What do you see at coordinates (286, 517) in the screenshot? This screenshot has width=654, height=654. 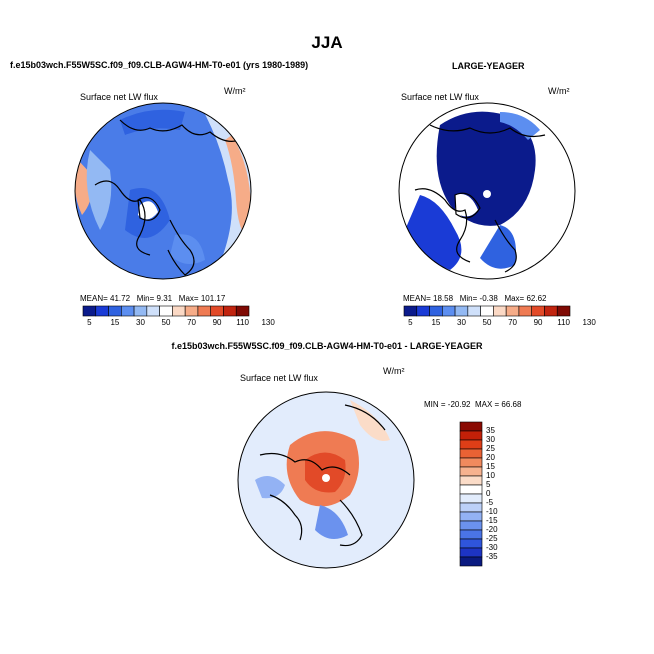 I see `panel3-coast-w` at bounding box center [286, 517].